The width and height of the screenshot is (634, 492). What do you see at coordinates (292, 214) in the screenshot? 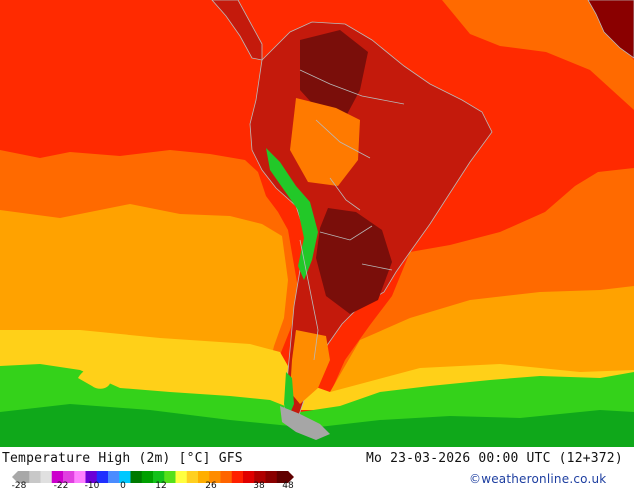
I see `andes-green-strip` at bounding box center [292, 214].